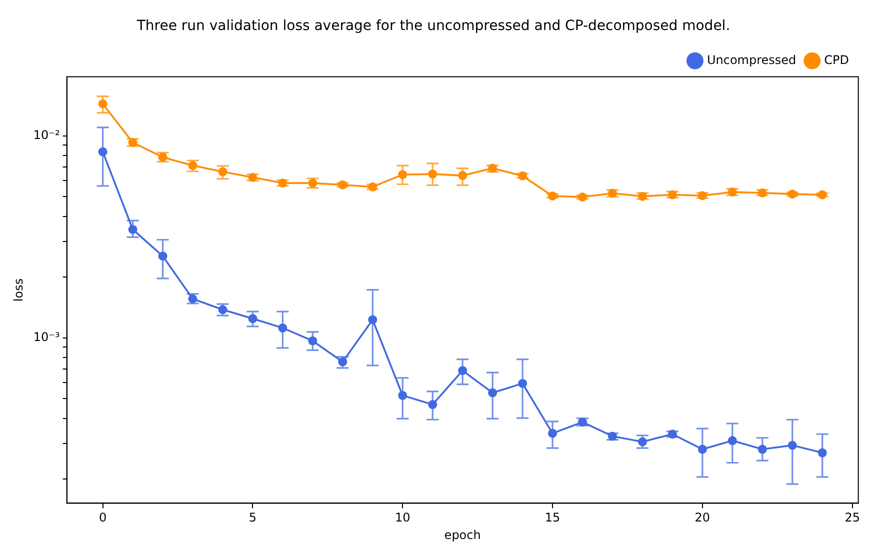 This screenshot has height=551, width=871. I want to click on x-tick-label: 25, so click(852, 517).